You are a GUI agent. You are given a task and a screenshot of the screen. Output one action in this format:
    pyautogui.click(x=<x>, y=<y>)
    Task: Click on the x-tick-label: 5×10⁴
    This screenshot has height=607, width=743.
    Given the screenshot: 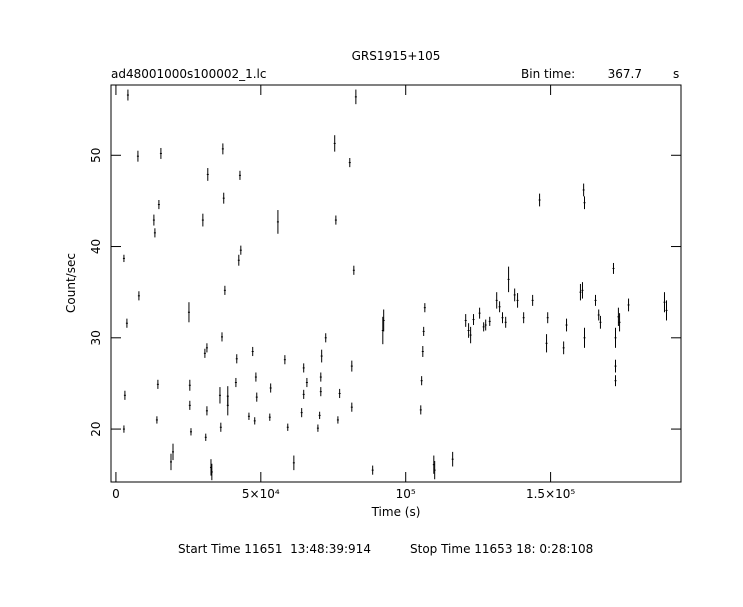 What is the action you would take?
    pyautogui.click(x=261, y=494)
    